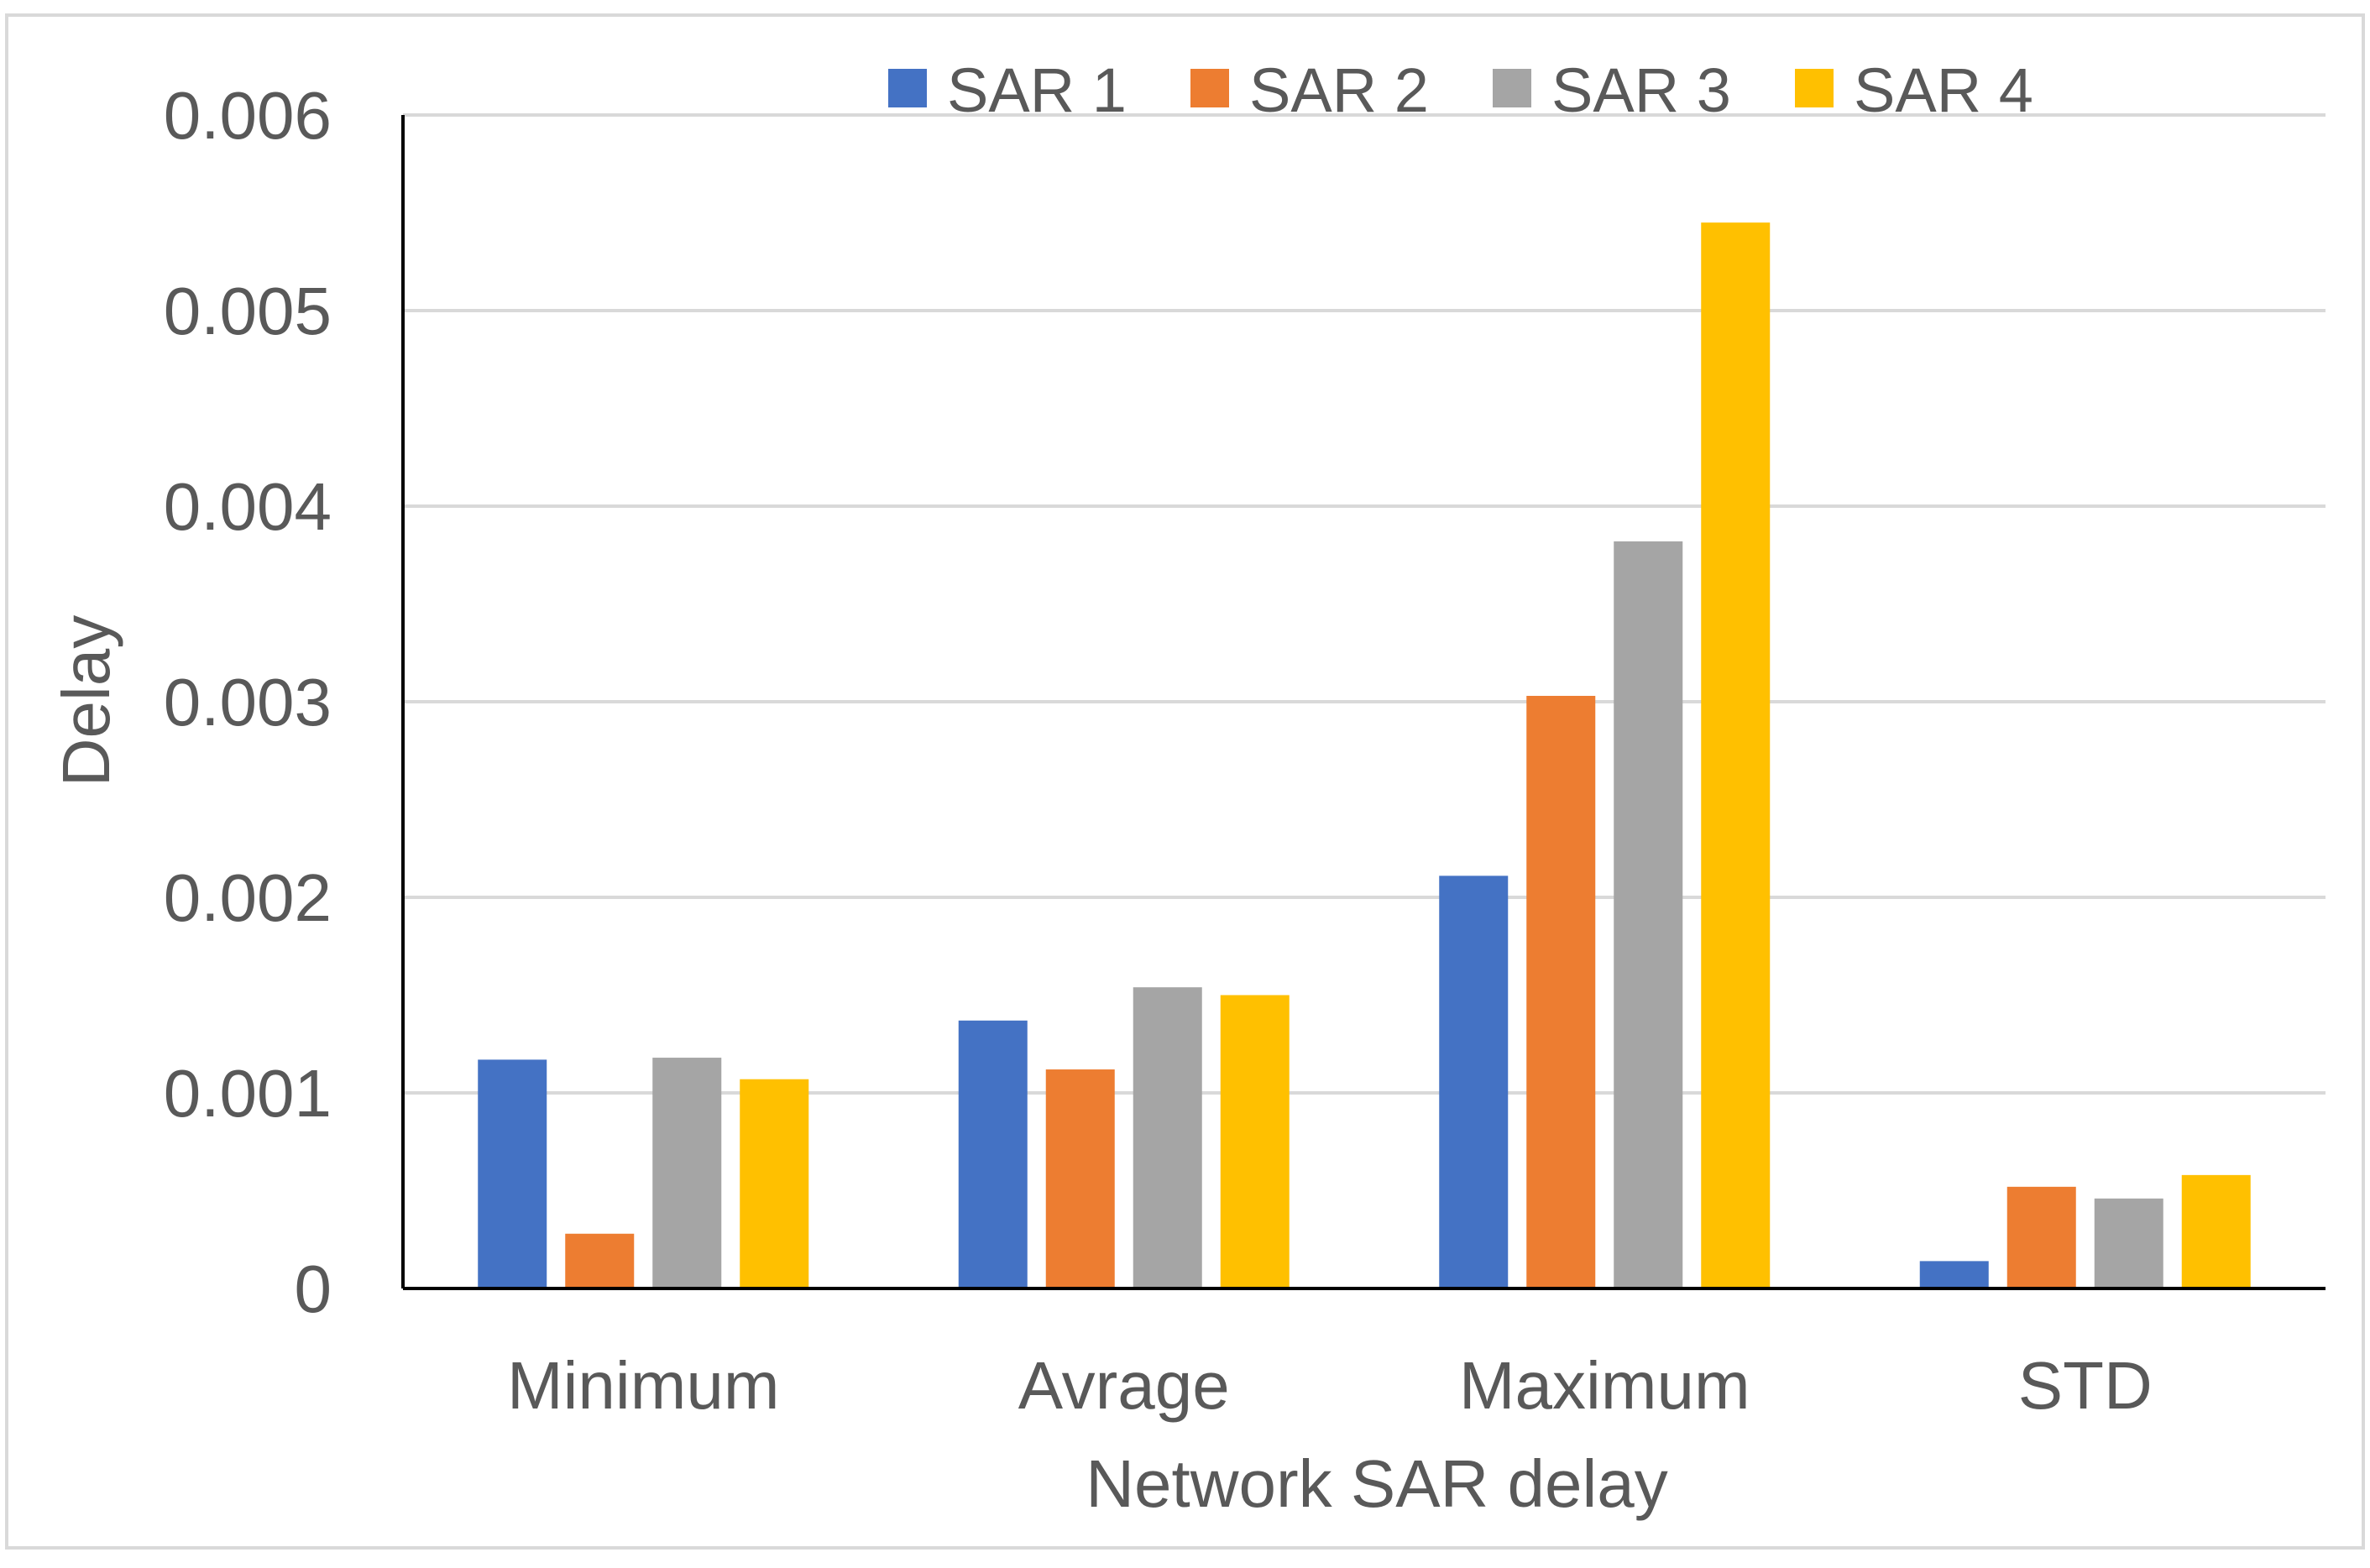 Image resolution: width=2370 pixels, height=1568 pixels. Describe the element at coordinates (1641, 90) in the screenshot. I see `legend-label: SAR 3` at that location.